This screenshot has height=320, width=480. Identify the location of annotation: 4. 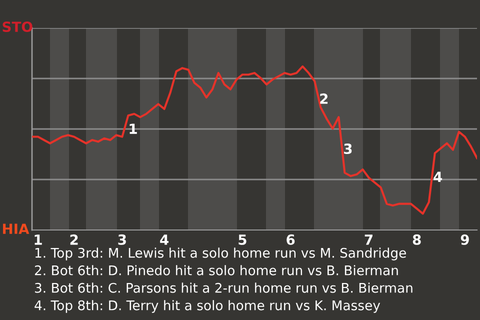
(438, 177).